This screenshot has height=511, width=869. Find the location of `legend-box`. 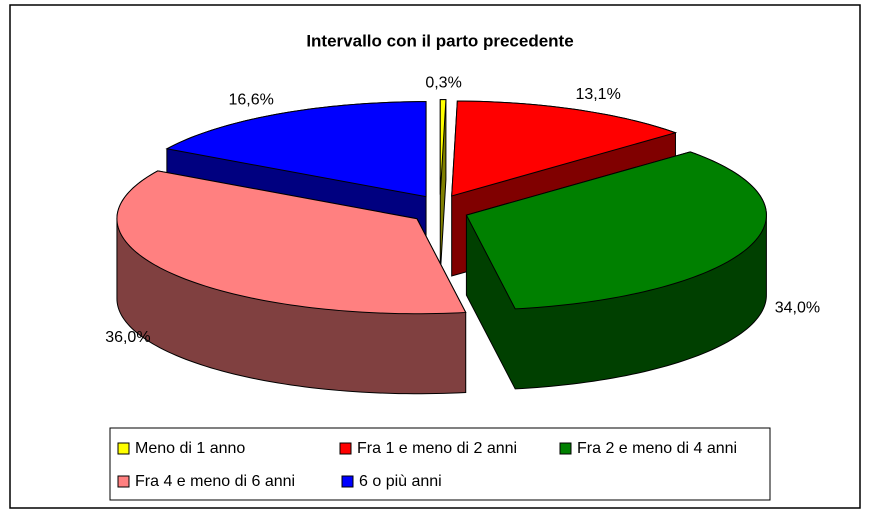

legend-box is located at coordinates (440, 464).